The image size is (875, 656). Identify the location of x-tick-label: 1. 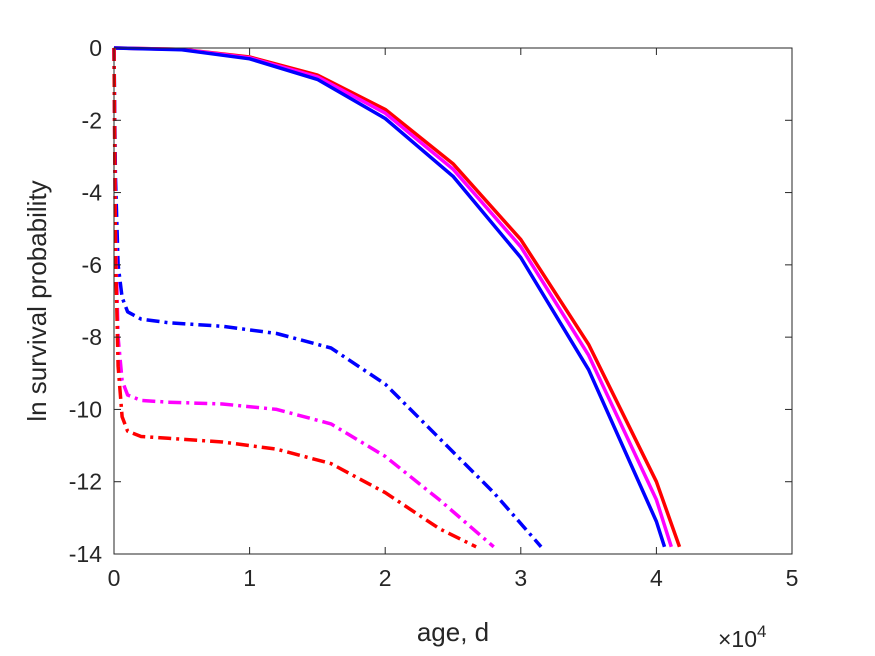
(249, 578).